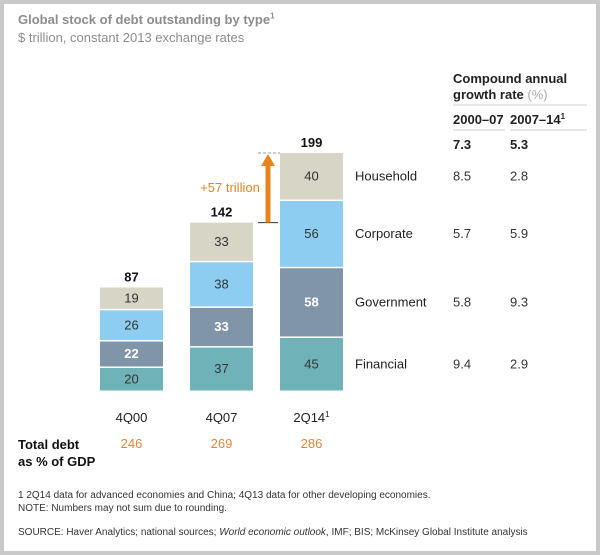  What do you see at coordinates (519, 363) in the screenshot?
I see `cagr-2007-14: 2.9` at bounding box center [519, 363].